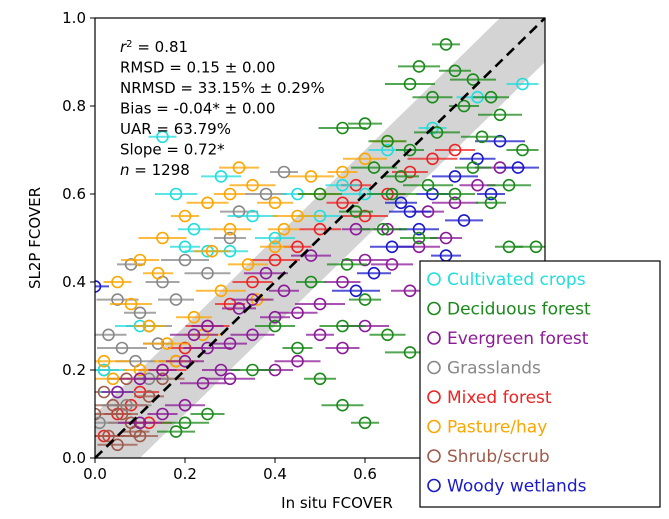 The width and height of the screenshot is (669, 519). I want to click on y-tick-label: 0.2, so click(74, 370).